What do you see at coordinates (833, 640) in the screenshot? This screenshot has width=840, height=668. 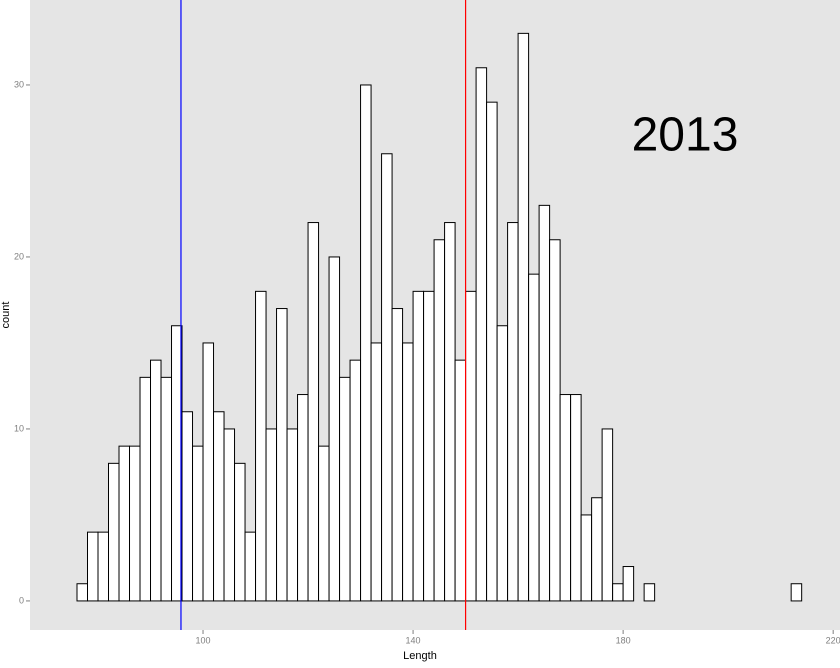 I see `x-tick-label: 220` at bounding box center [833, 640].